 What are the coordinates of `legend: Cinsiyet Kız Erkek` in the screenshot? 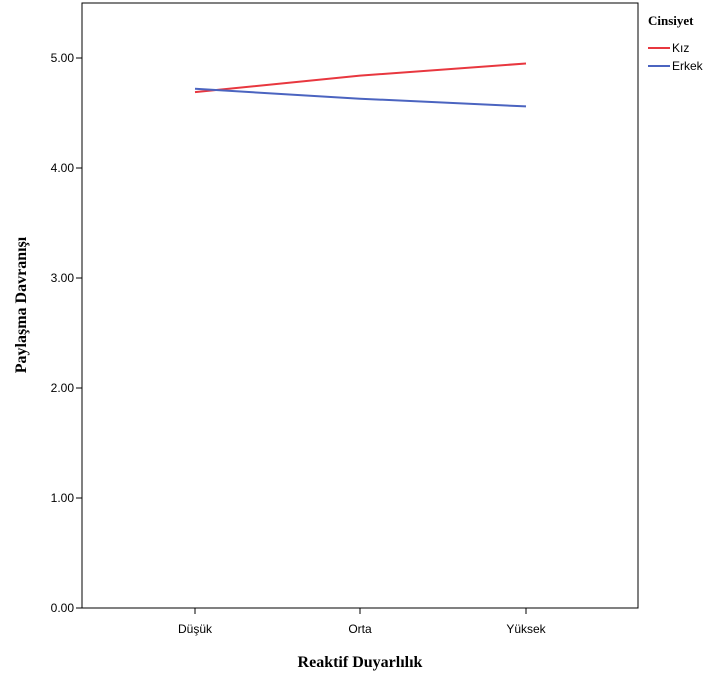 It's located at (676, 43).